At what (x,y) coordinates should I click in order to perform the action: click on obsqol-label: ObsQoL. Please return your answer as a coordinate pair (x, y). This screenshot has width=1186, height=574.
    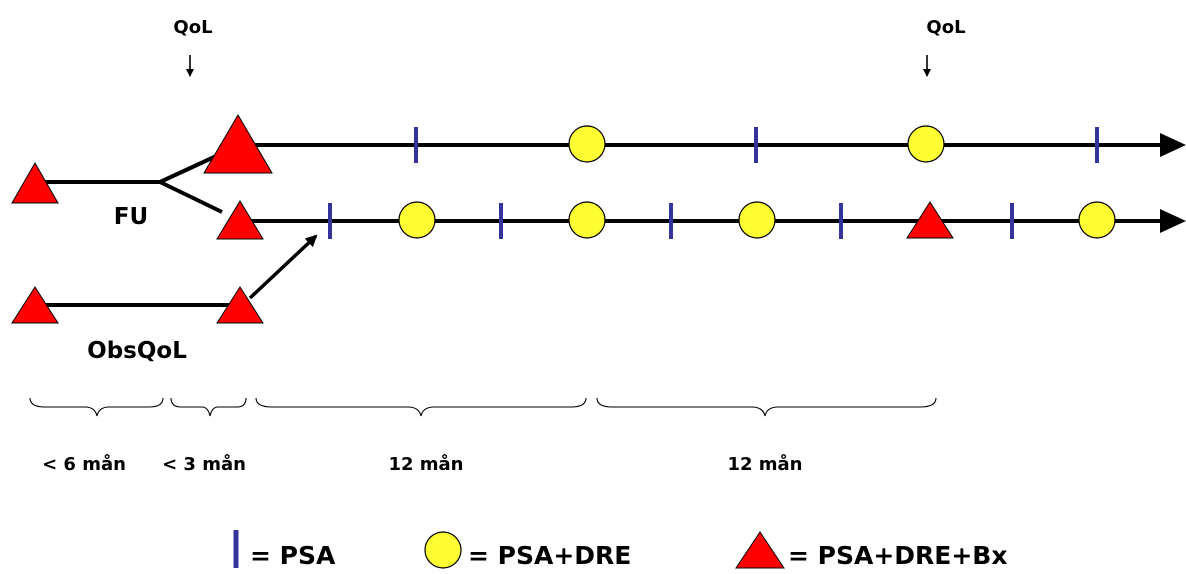
    Looking at the image, I should click on (137, 351).